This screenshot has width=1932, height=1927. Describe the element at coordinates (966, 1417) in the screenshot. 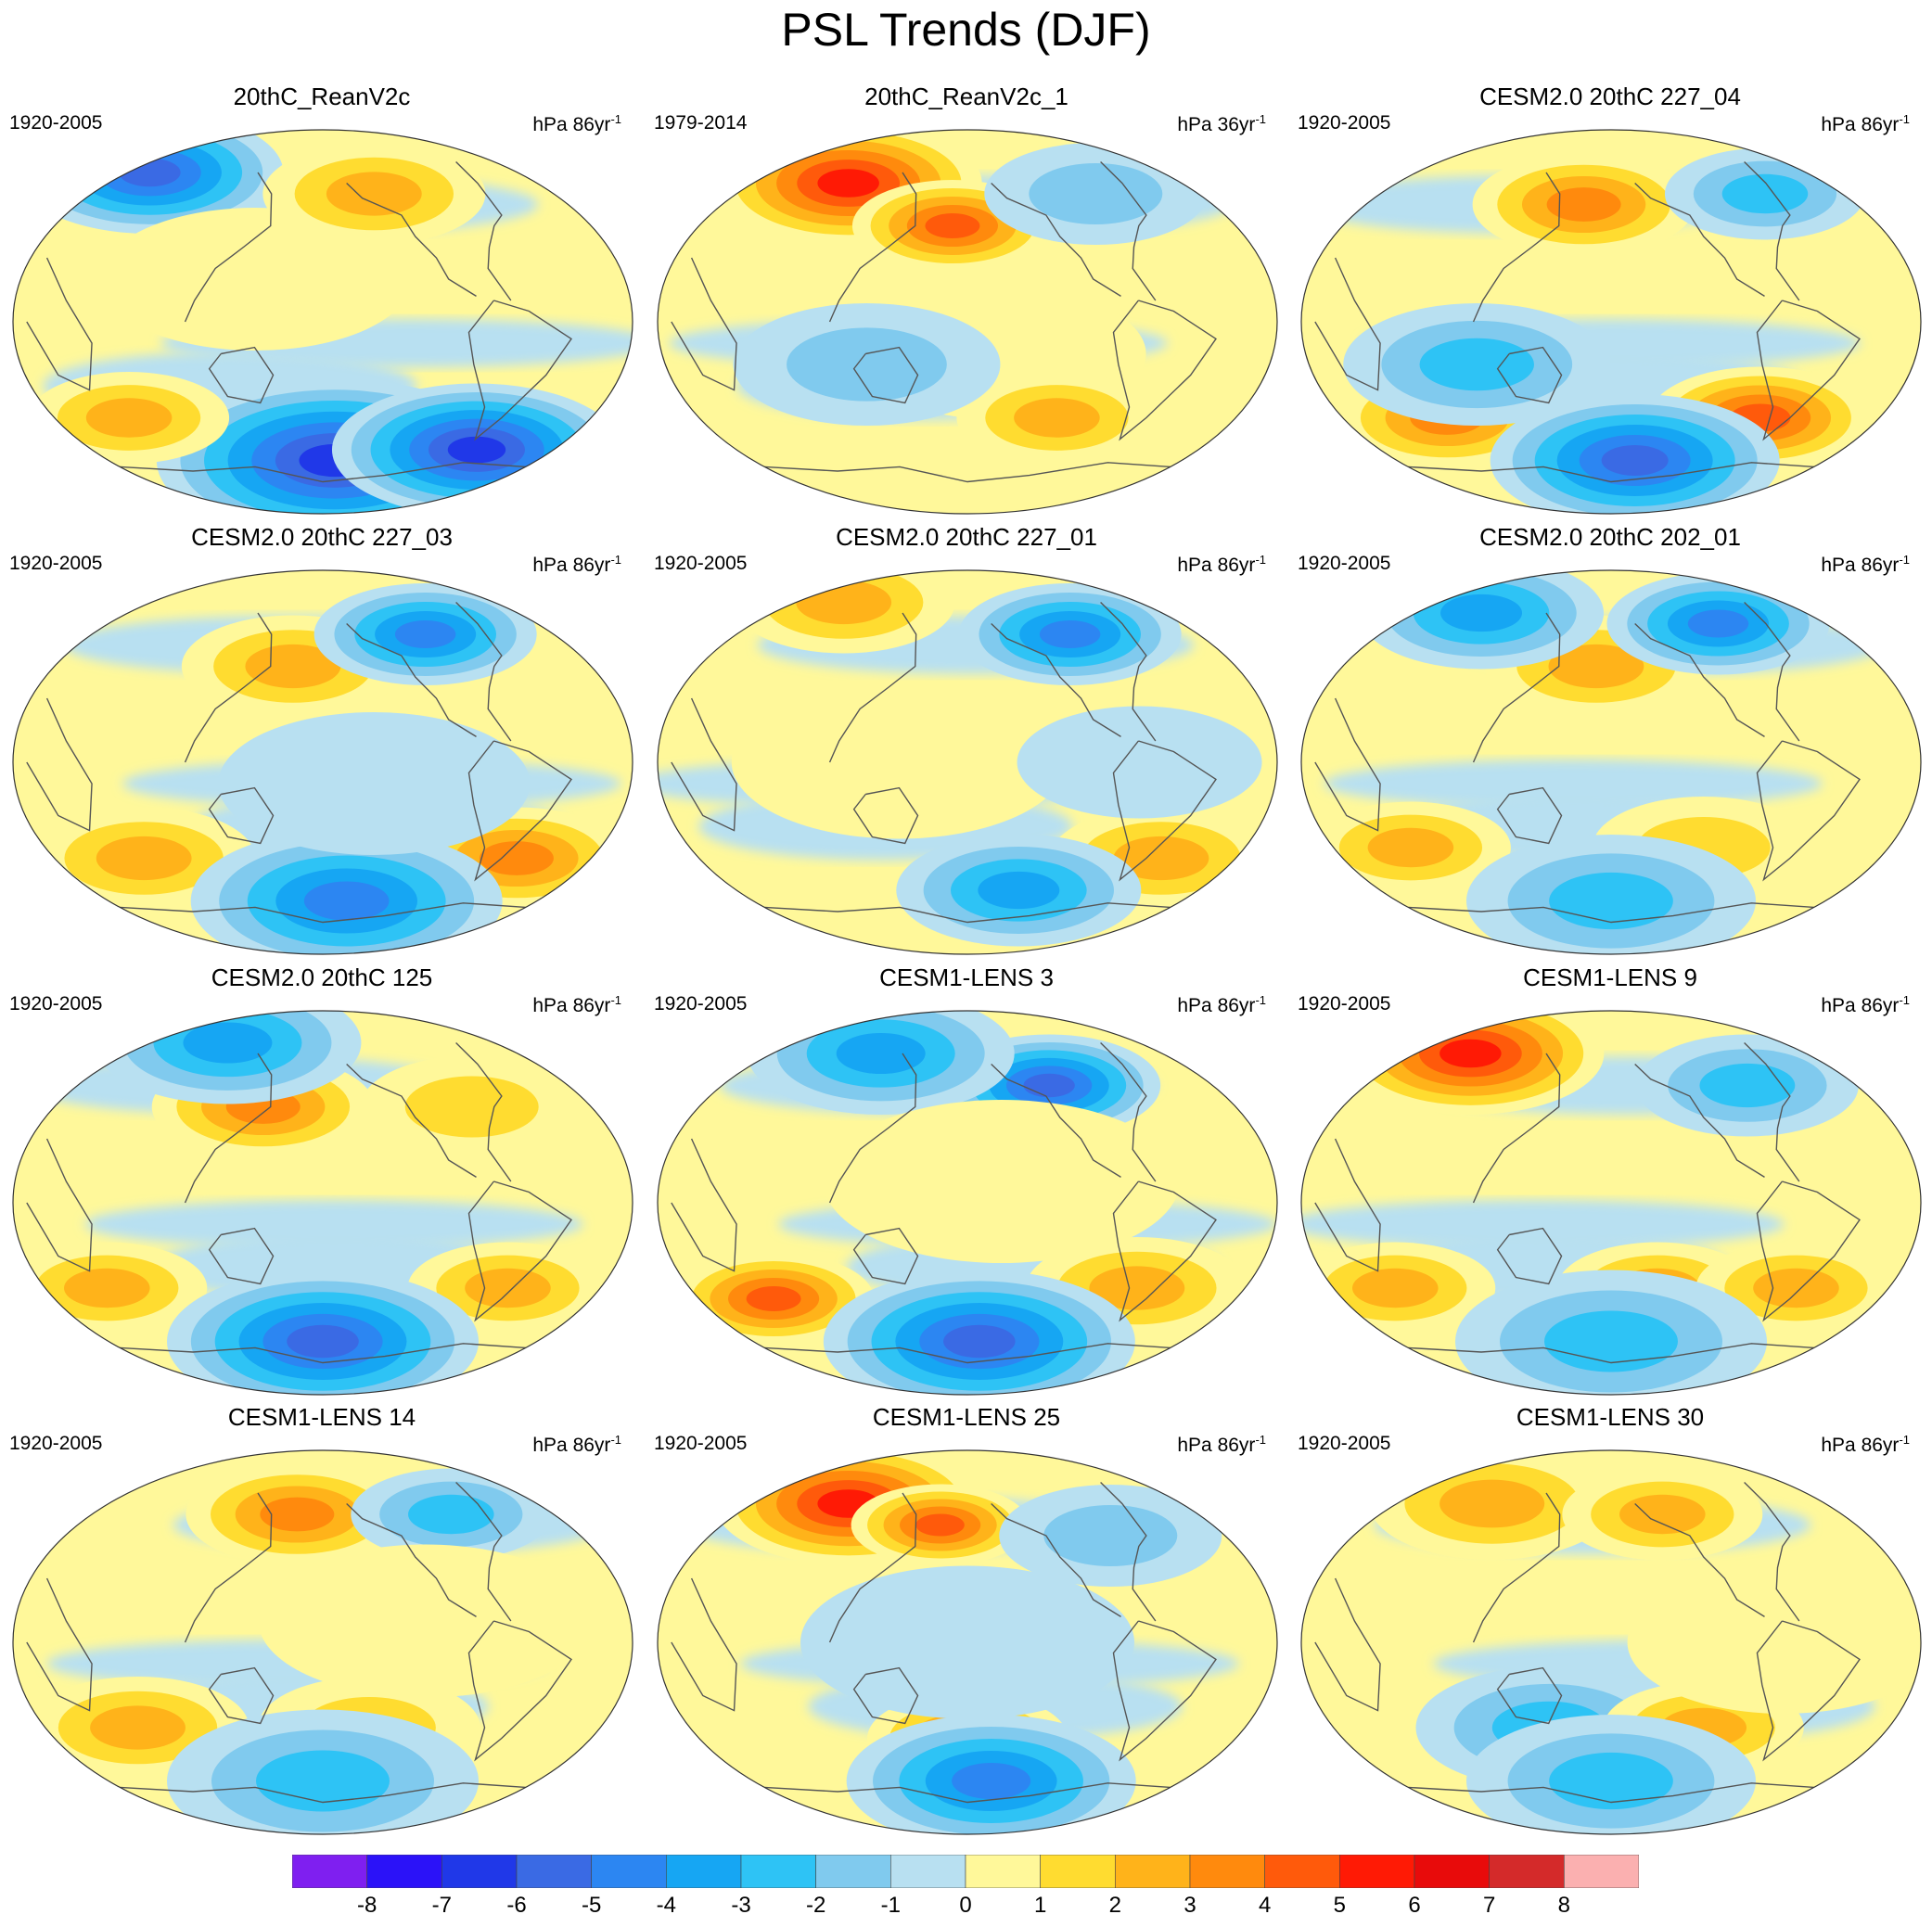

I see `panel-title: CESM1-LENS 25` at that location.